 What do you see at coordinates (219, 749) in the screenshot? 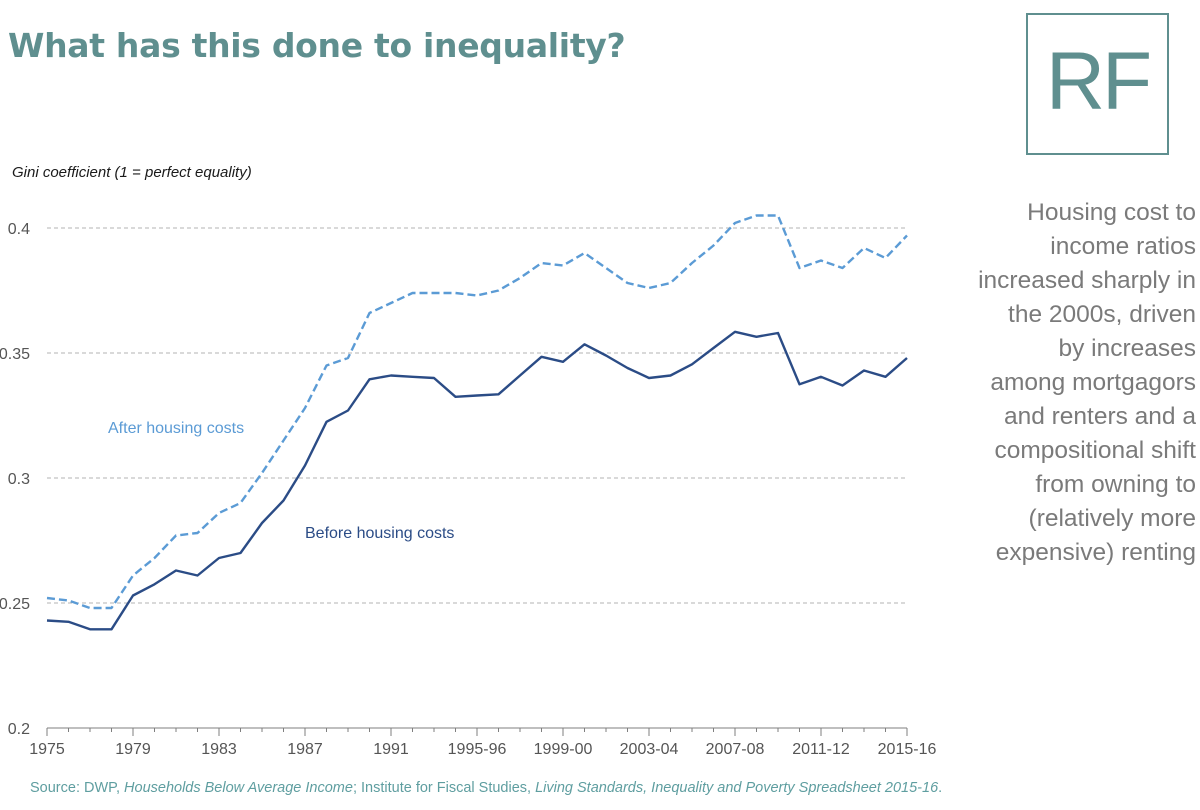
I see `x-tick-label: 1983` at bounding box center [219, 749].